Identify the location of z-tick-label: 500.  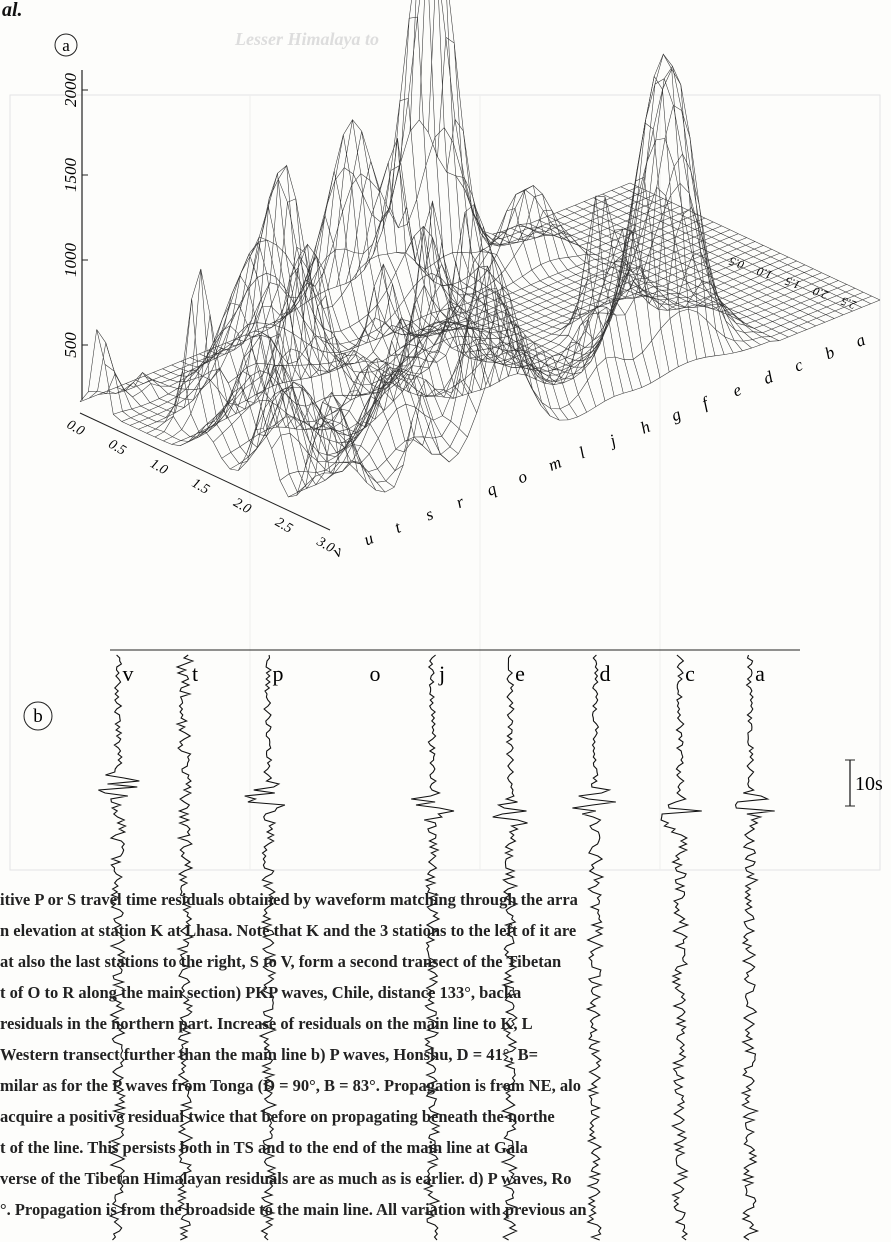
(70, 345).